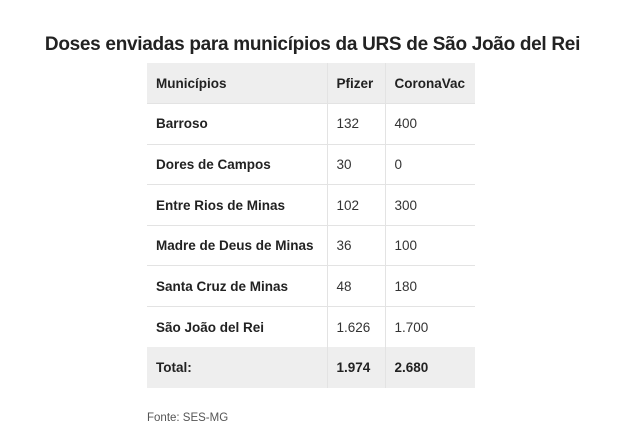  I want to click on pfizer-cell: 102, so click(356, 205).